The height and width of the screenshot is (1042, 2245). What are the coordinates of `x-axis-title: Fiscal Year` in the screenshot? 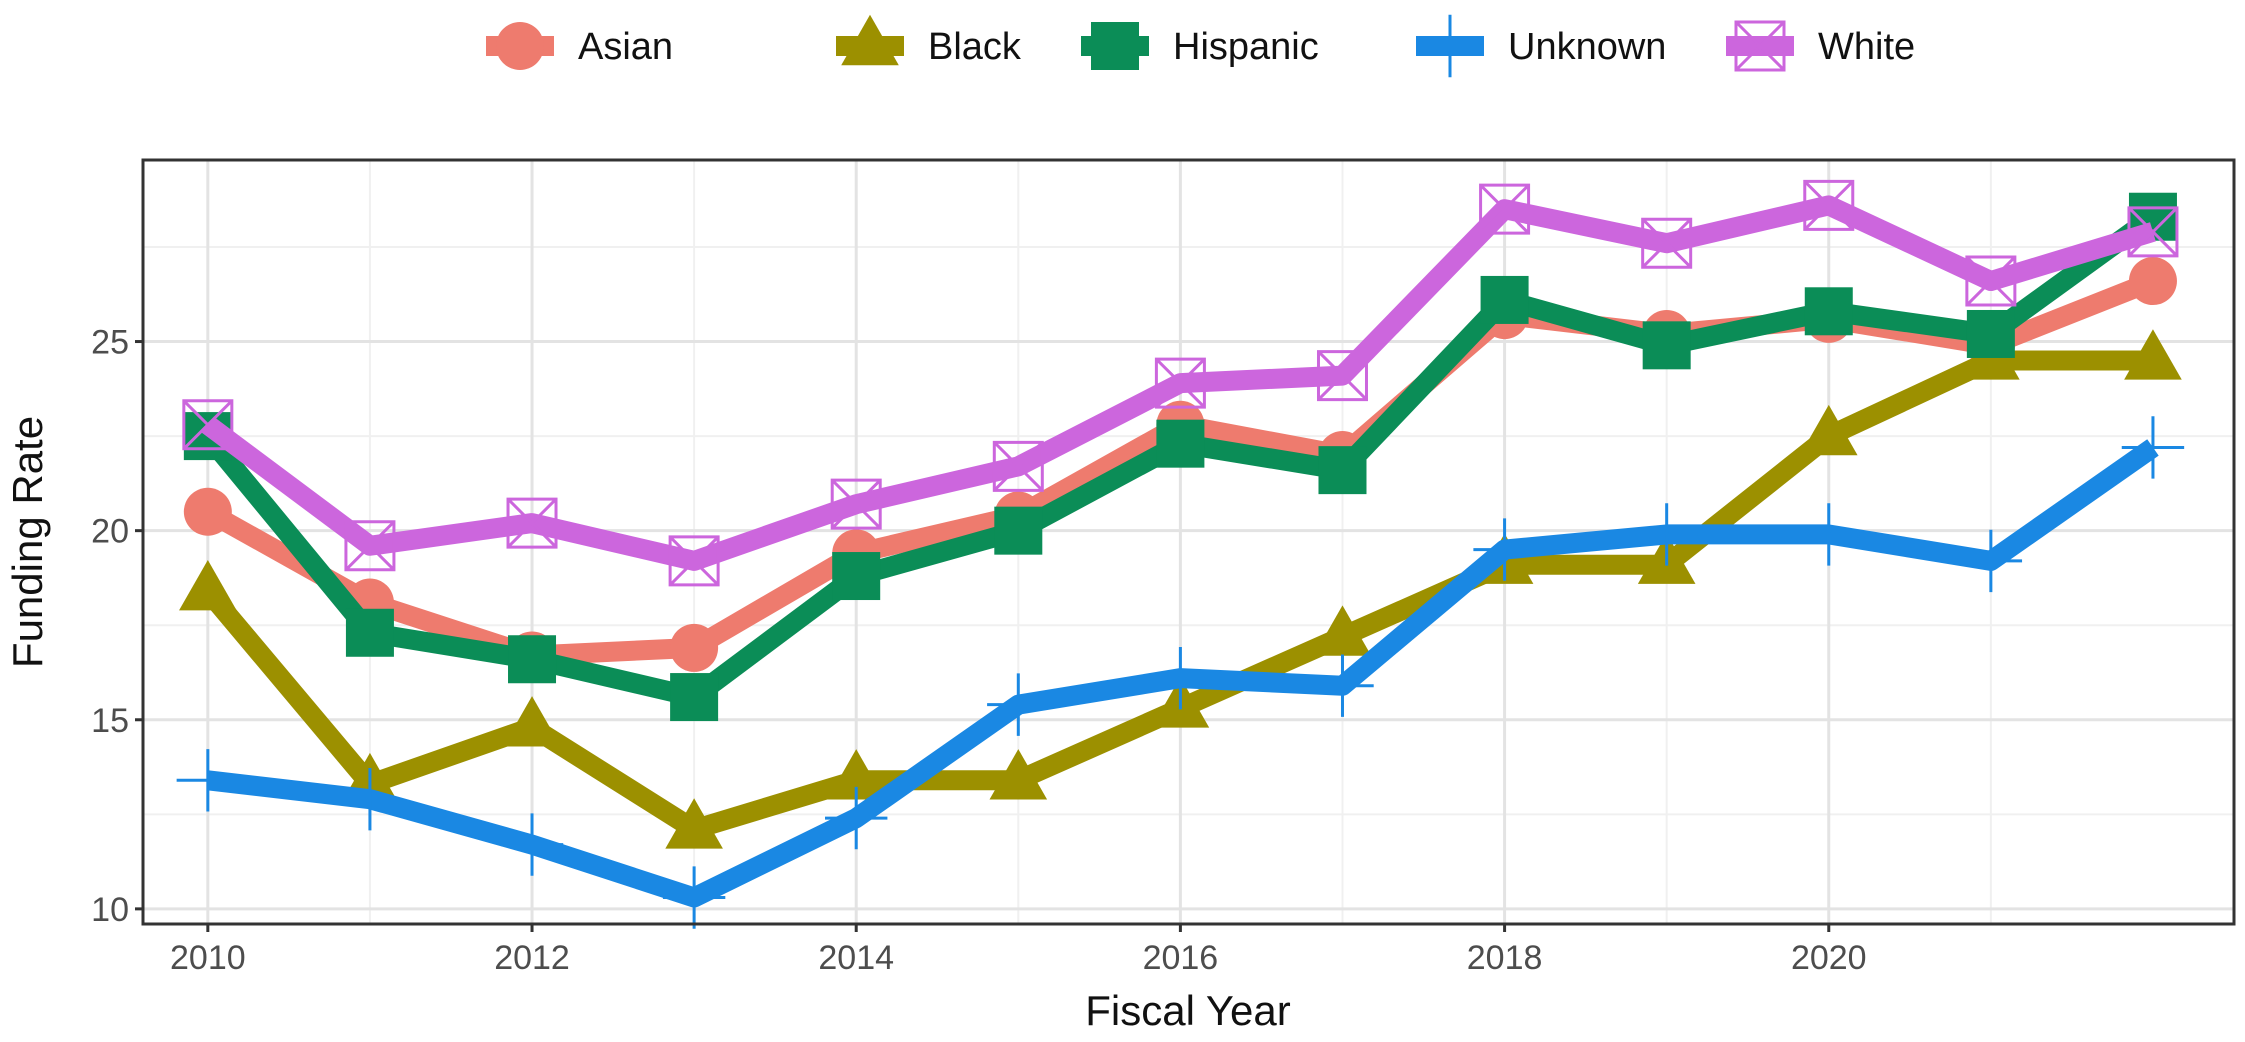 It's located at (1187, 1010).